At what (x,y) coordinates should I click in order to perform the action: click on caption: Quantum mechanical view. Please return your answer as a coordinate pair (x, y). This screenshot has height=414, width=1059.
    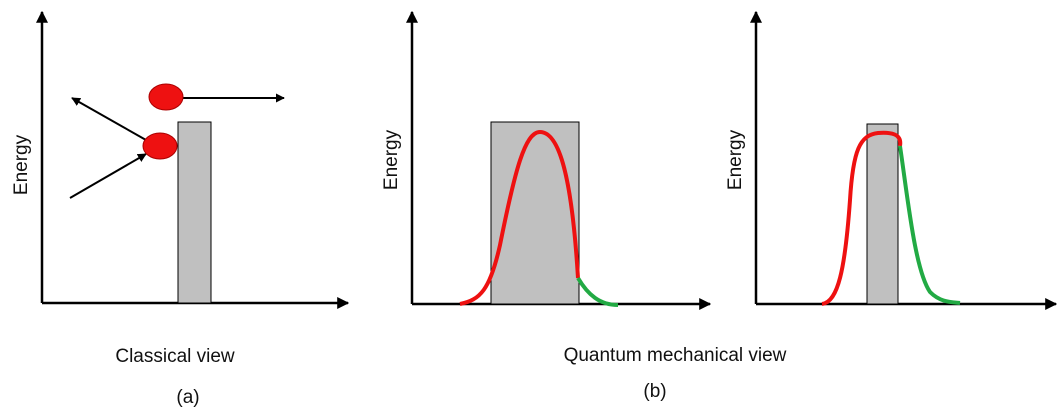
    Looking at the image, I should click on (675, 355).